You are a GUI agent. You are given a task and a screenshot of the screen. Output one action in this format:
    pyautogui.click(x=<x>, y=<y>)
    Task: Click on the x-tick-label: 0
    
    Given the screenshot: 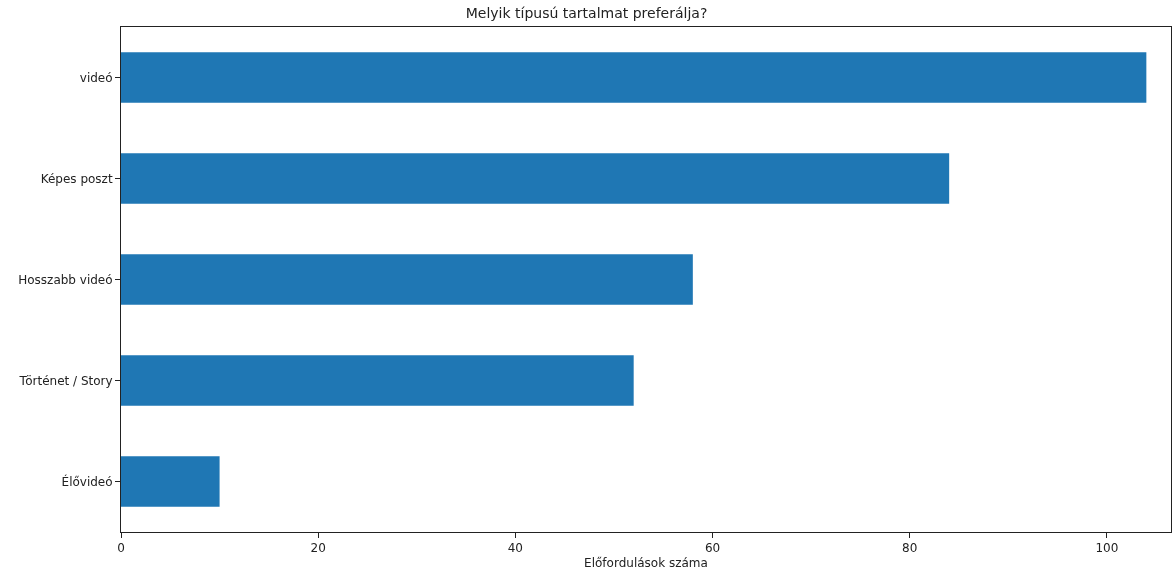 What is the action you would take?
    pyautogui.click(x=121, y=548)
    